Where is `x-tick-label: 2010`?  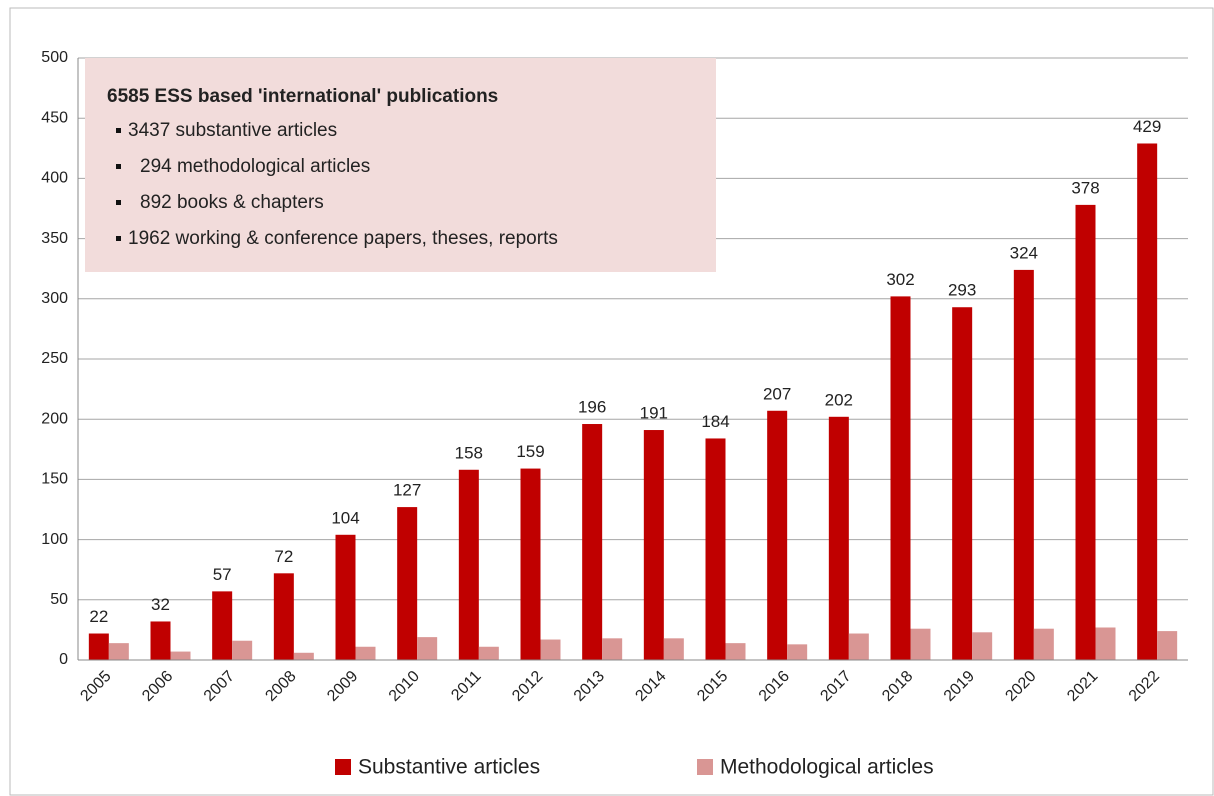
x-tick-label: 2010 is located at coordinates (404, 686).